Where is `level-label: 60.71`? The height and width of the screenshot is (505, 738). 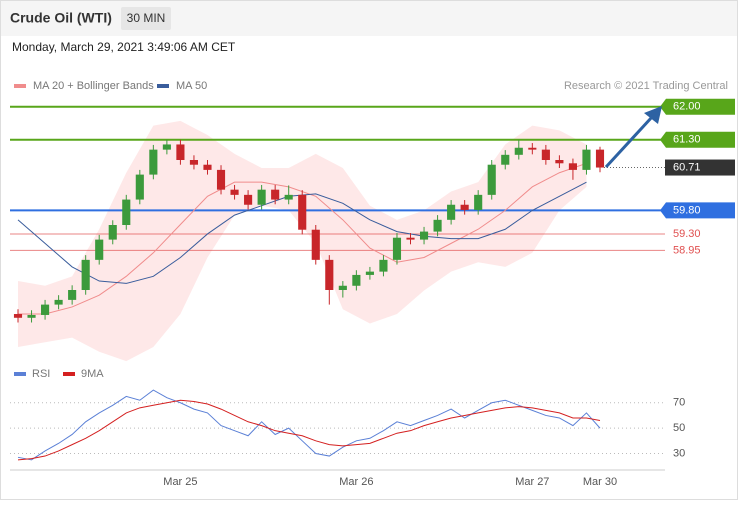 level-label: 60.71 is located at coordinates (687, 167).